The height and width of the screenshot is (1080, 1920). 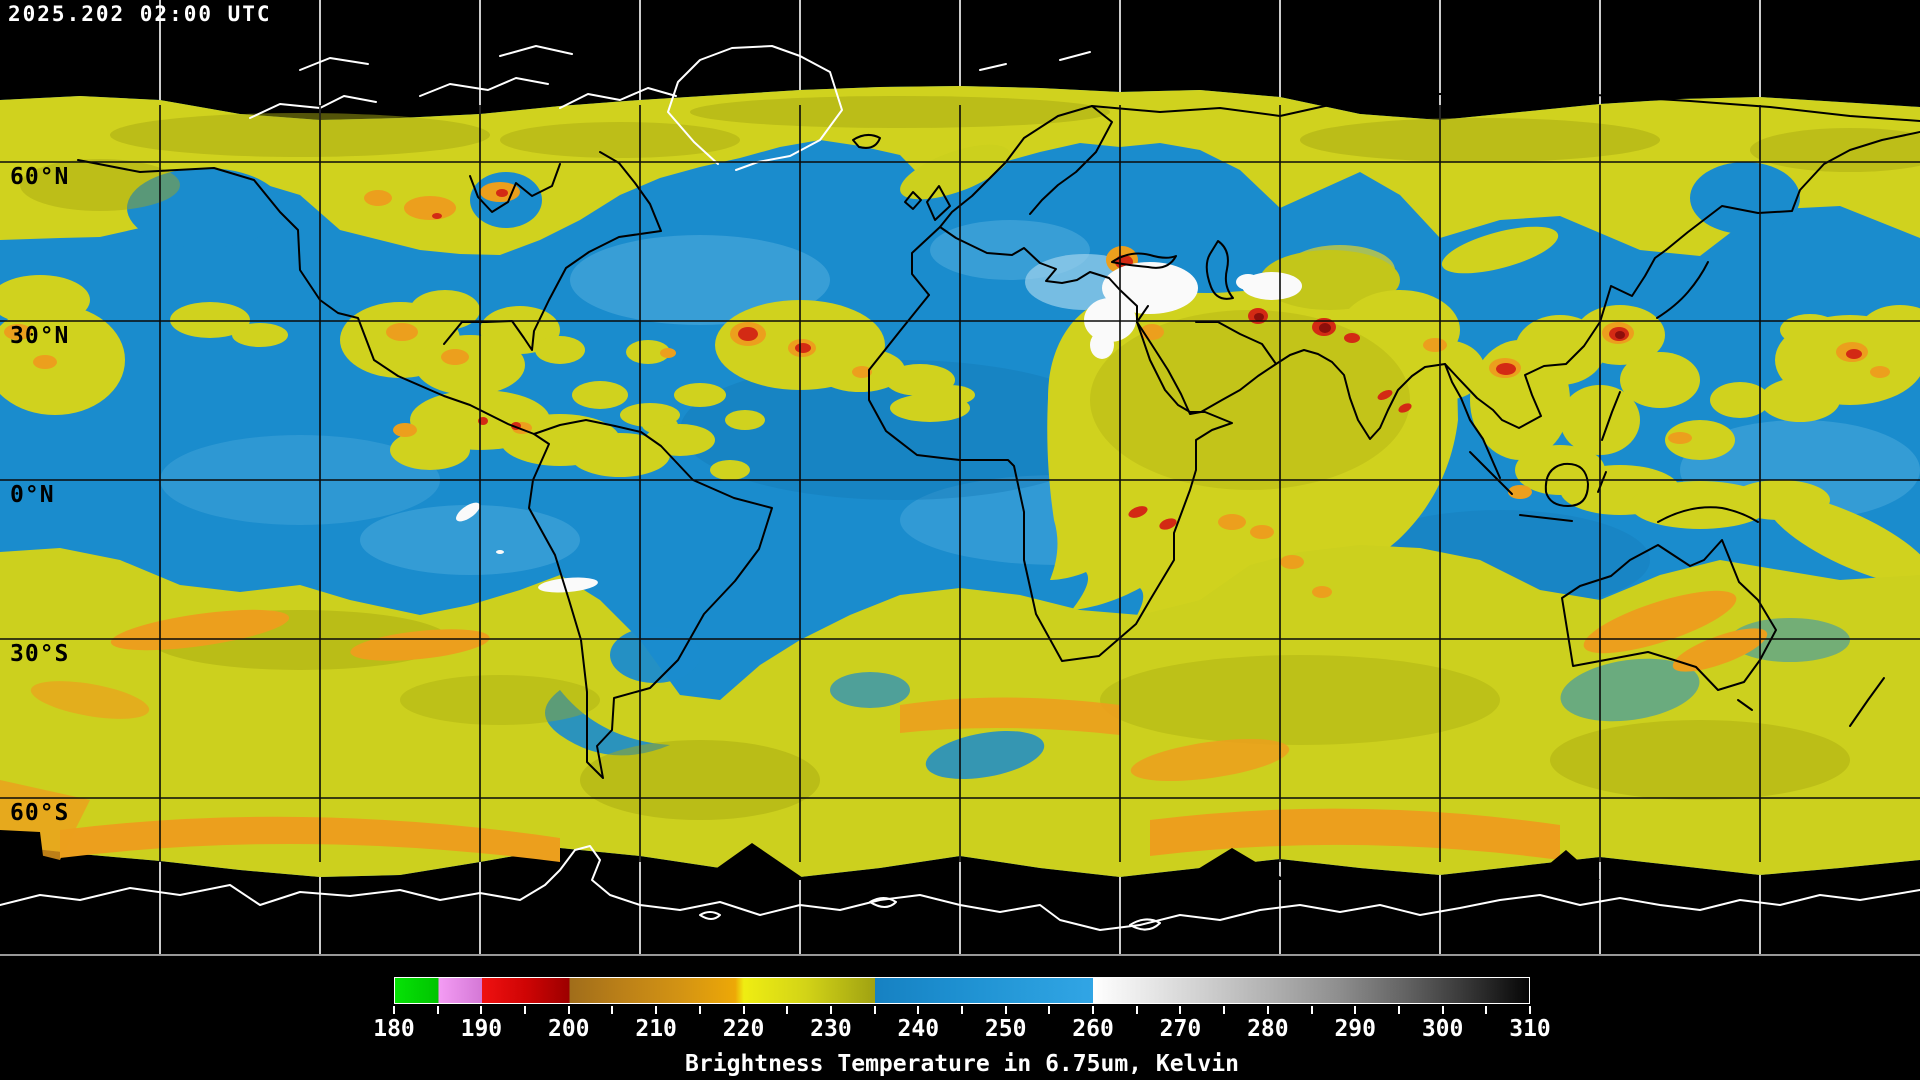 What do you see at coordinates (800, 855) in the screenshot?
I see `swath-edge-notches` at bounding box center [800, 855].